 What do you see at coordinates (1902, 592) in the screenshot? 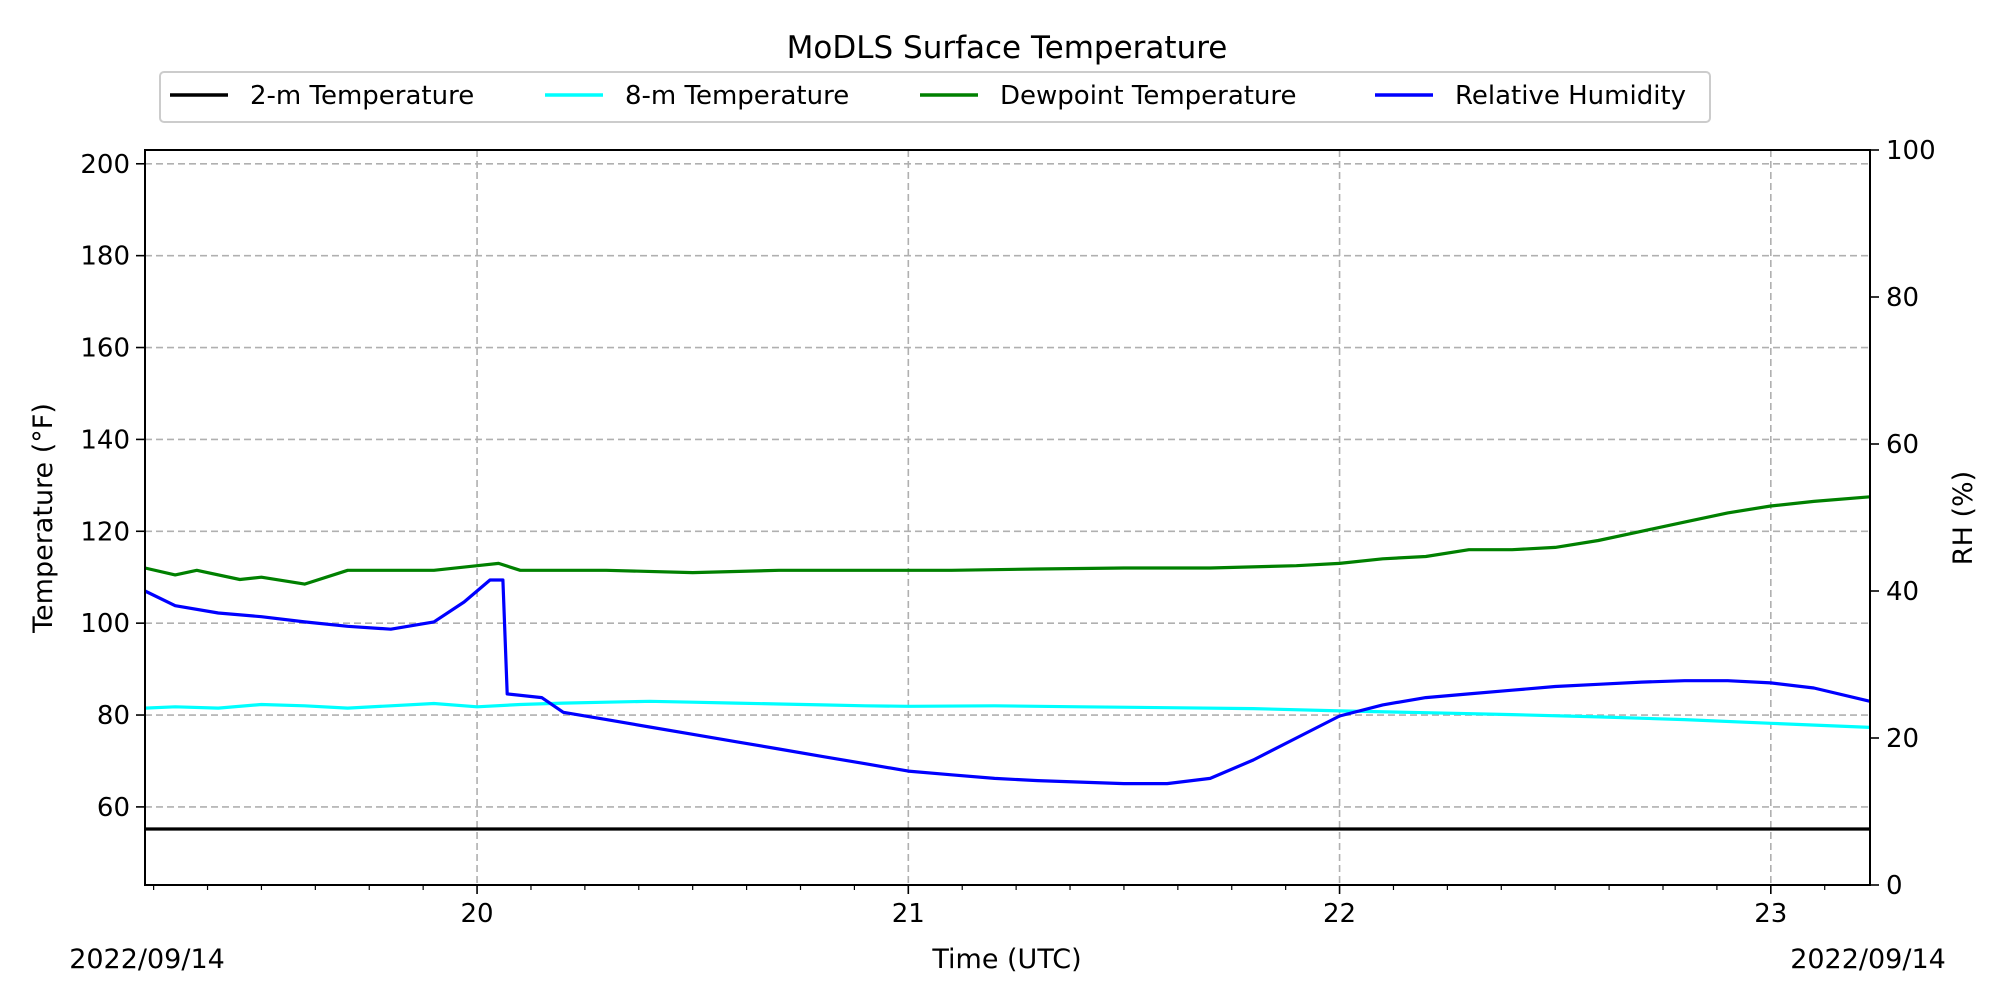
I see `y2-tick-label: 40` at bounding box center [1902, 592].